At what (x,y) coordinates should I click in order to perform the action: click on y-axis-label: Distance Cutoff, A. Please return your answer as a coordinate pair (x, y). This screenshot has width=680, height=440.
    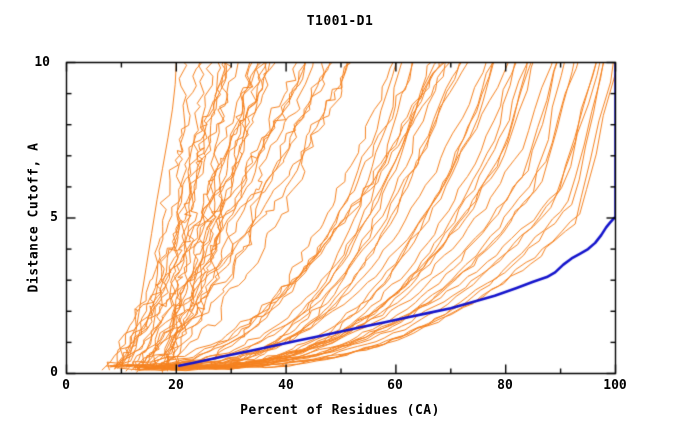
    Looking at the image, I should click on (34, 217).